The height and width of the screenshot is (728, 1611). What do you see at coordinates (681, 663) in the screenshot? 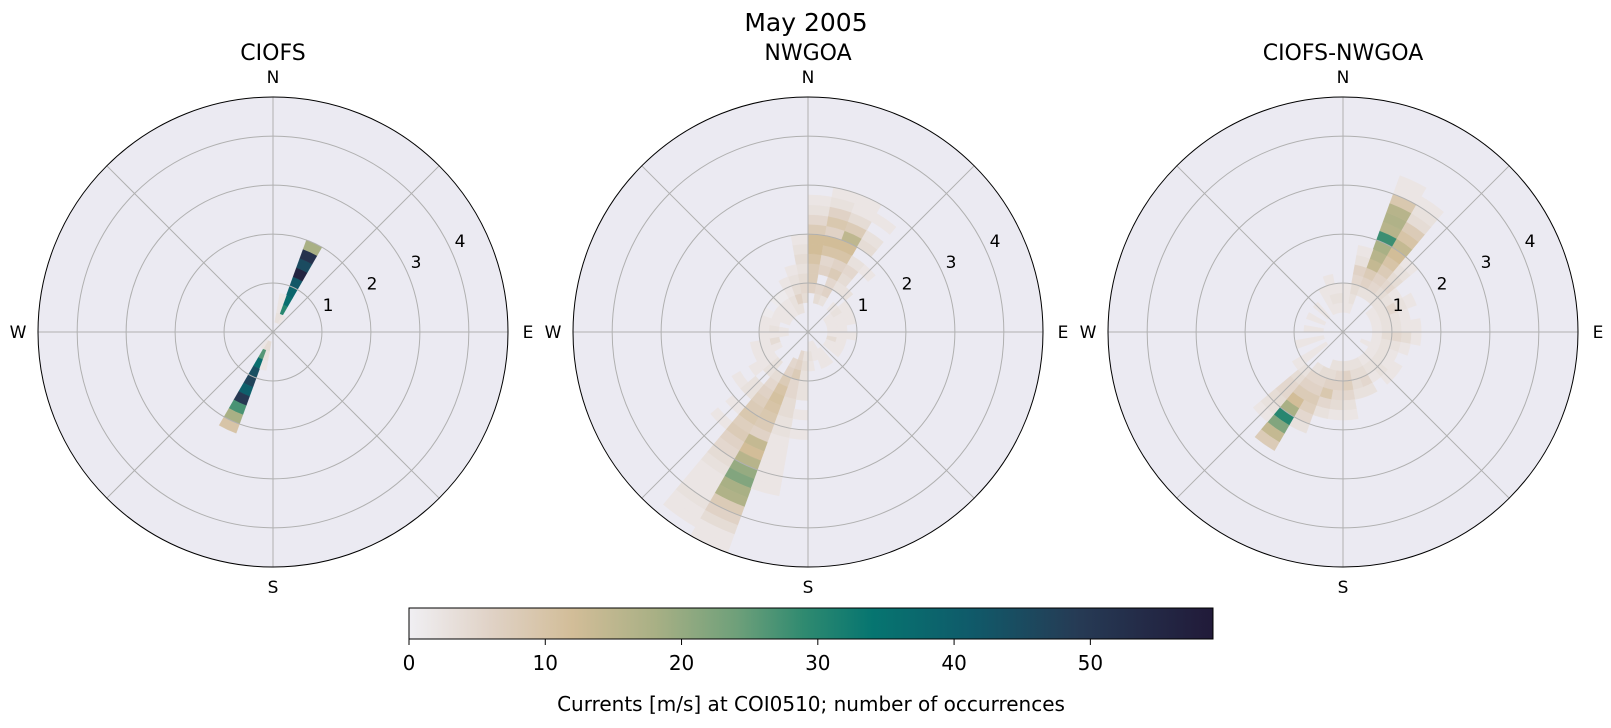
I see `colorbar-tick-label: 20` at bounding box center [681, 663].